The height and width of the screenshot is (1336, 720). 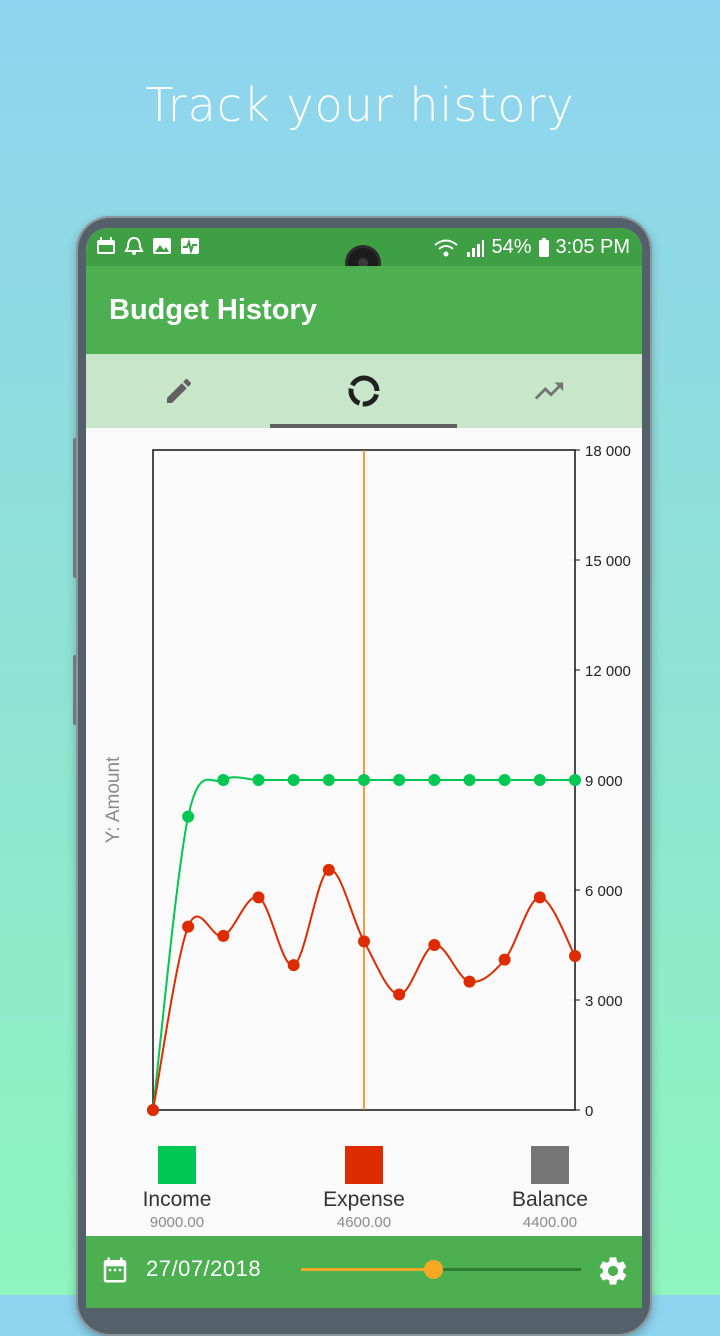 I want to click on y-tick-label: 15 000, so click(x=608, y=561).